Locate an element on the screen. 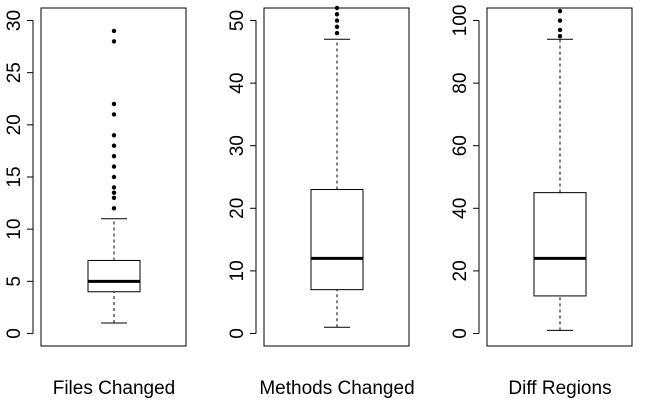 The image size is (649, 405). xlabel-files-changed: Files Changed is located at coordinates (114, 388).